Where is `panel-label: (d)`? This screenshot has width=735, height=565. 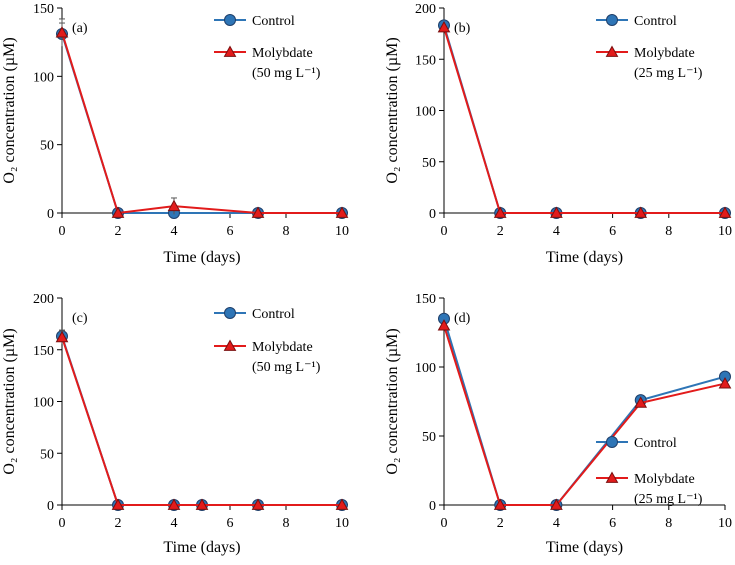 panel-label: (d) is located at coordinates (462, 318).